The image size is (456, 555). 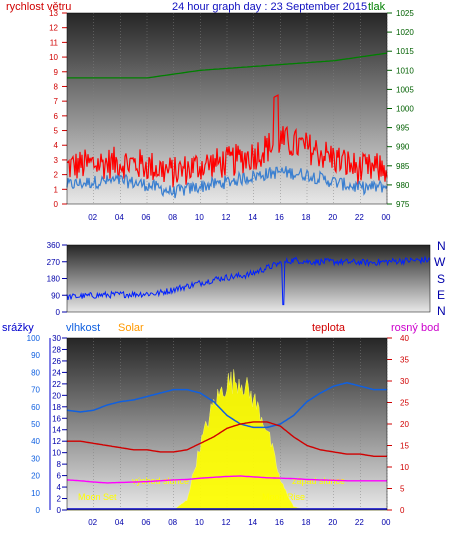 What do you see at coordinates (403, 147) in the screenshot?
I see `pressure-tick-label: 990` at bounding box center [403, 147].